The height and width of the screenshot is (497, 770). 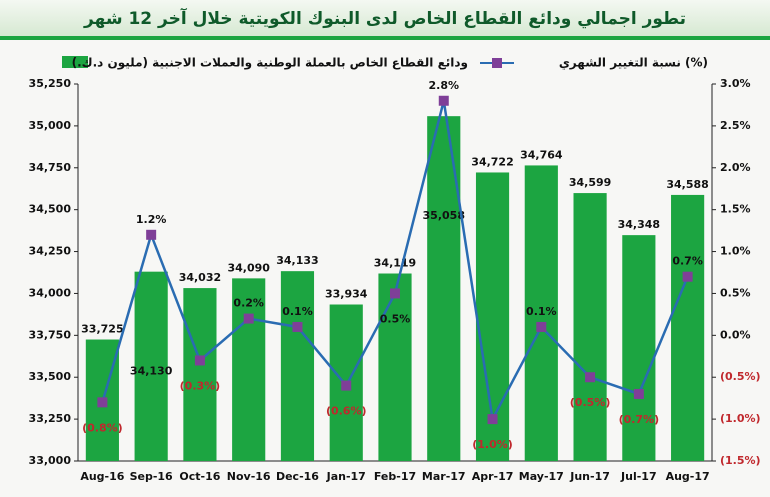 What do you see at coordinates (638, 476) in the screenshot?
I see `x-tick-label: Jul-17` at bounding box center [638, 476].